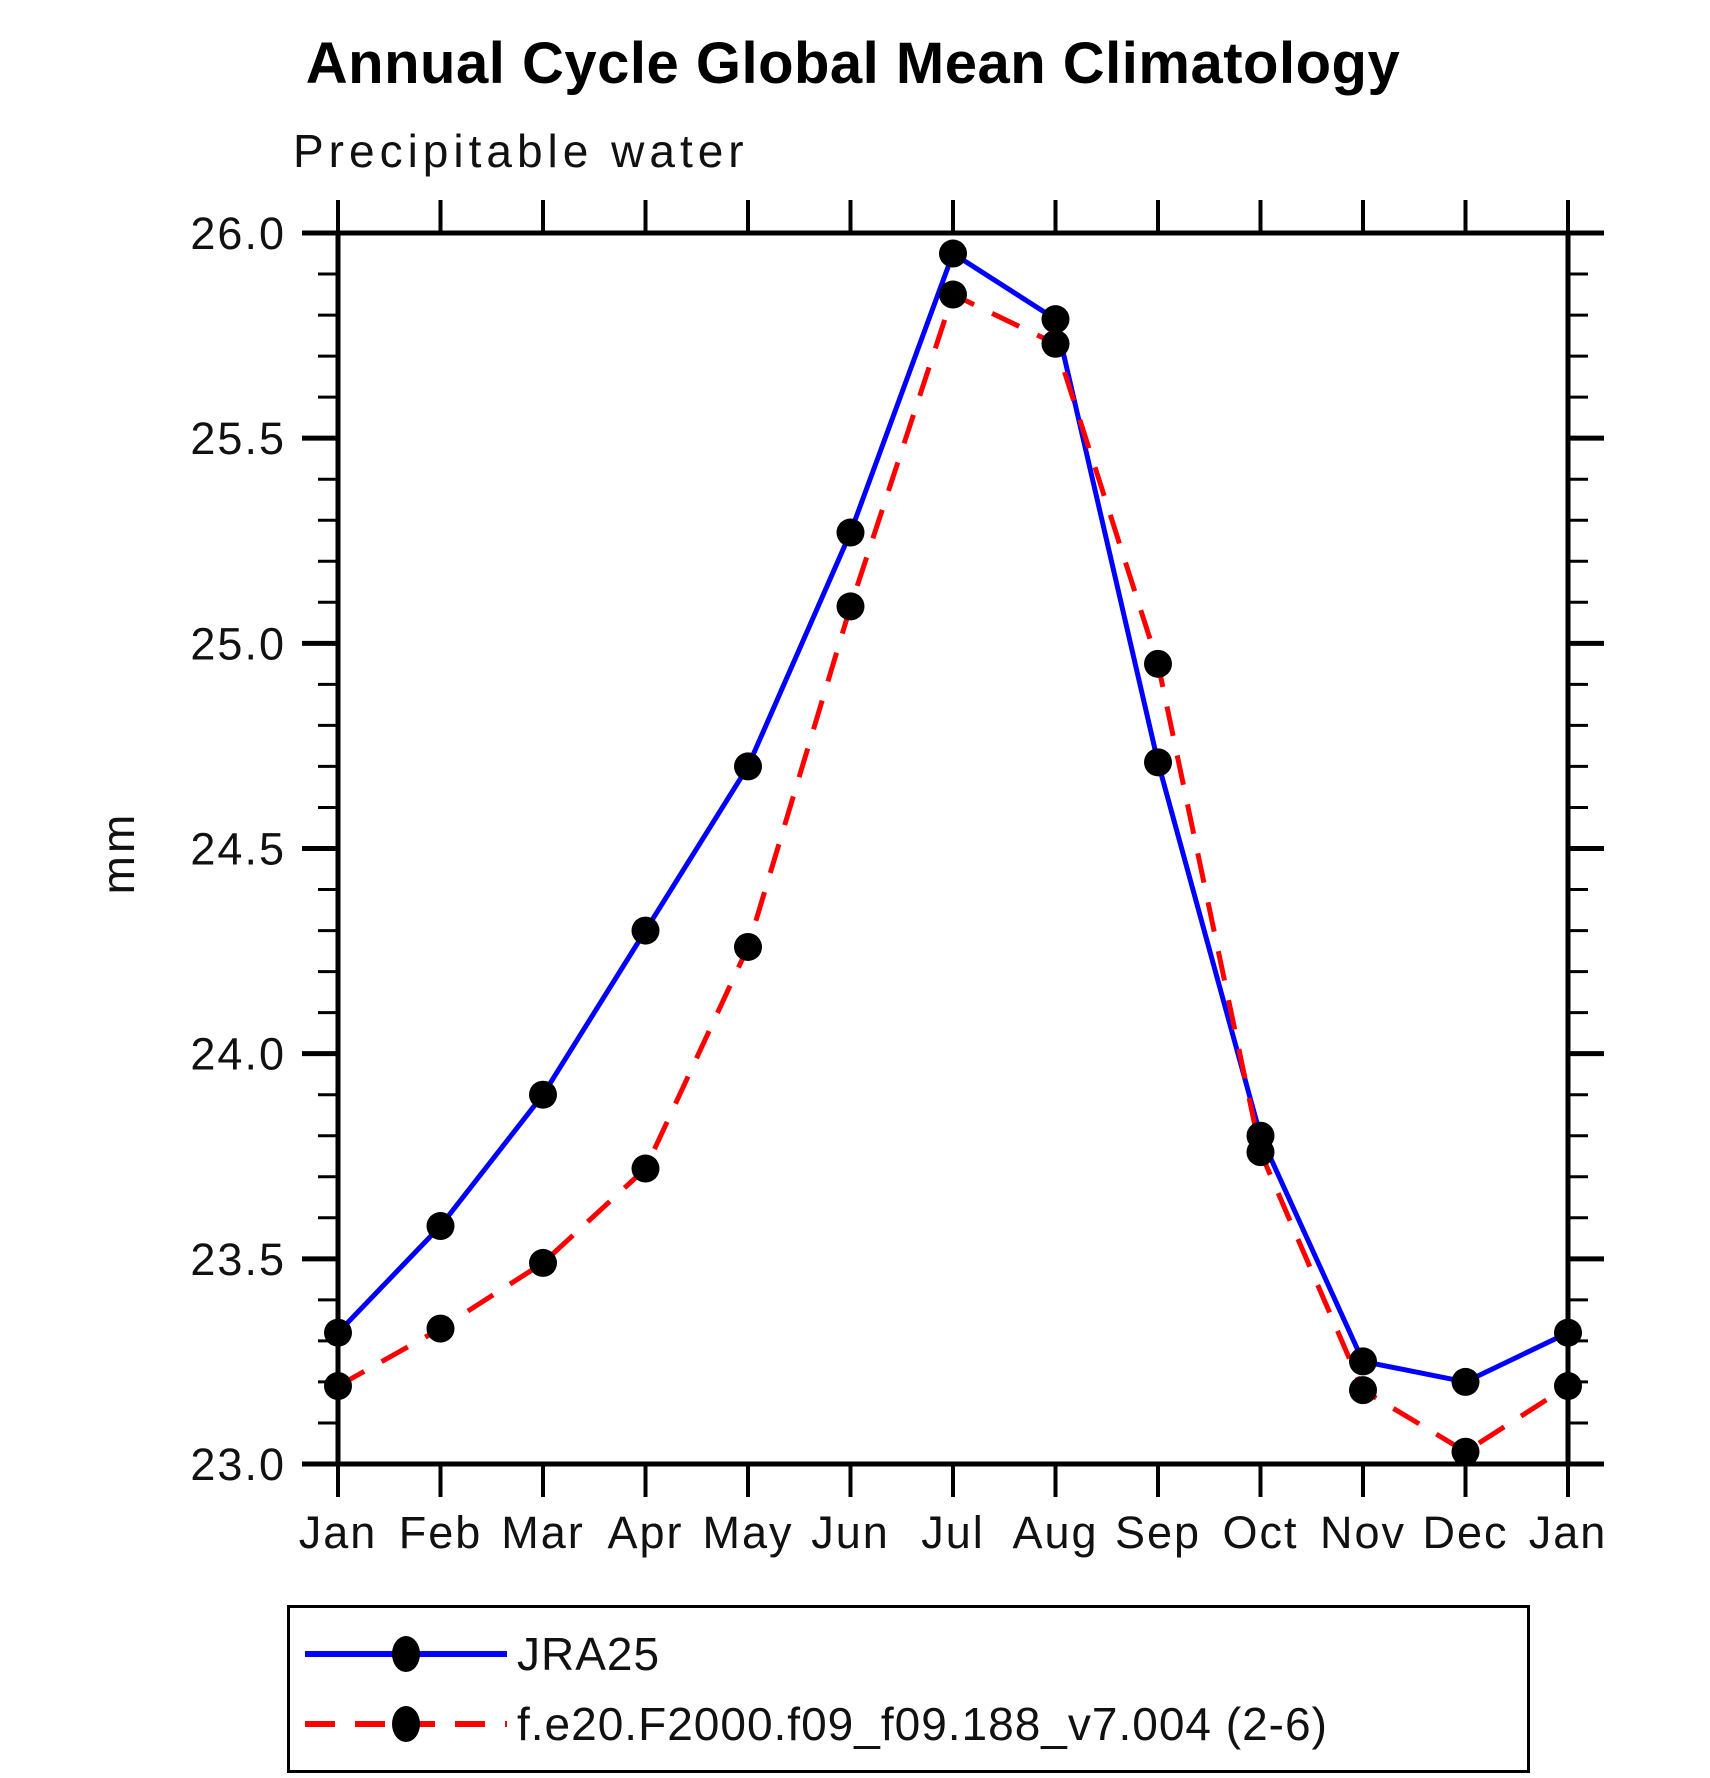 The height and width of the screenshot is (1778, 1710). I want to click on x-tick-label: Sep, so click(1158, 1532).